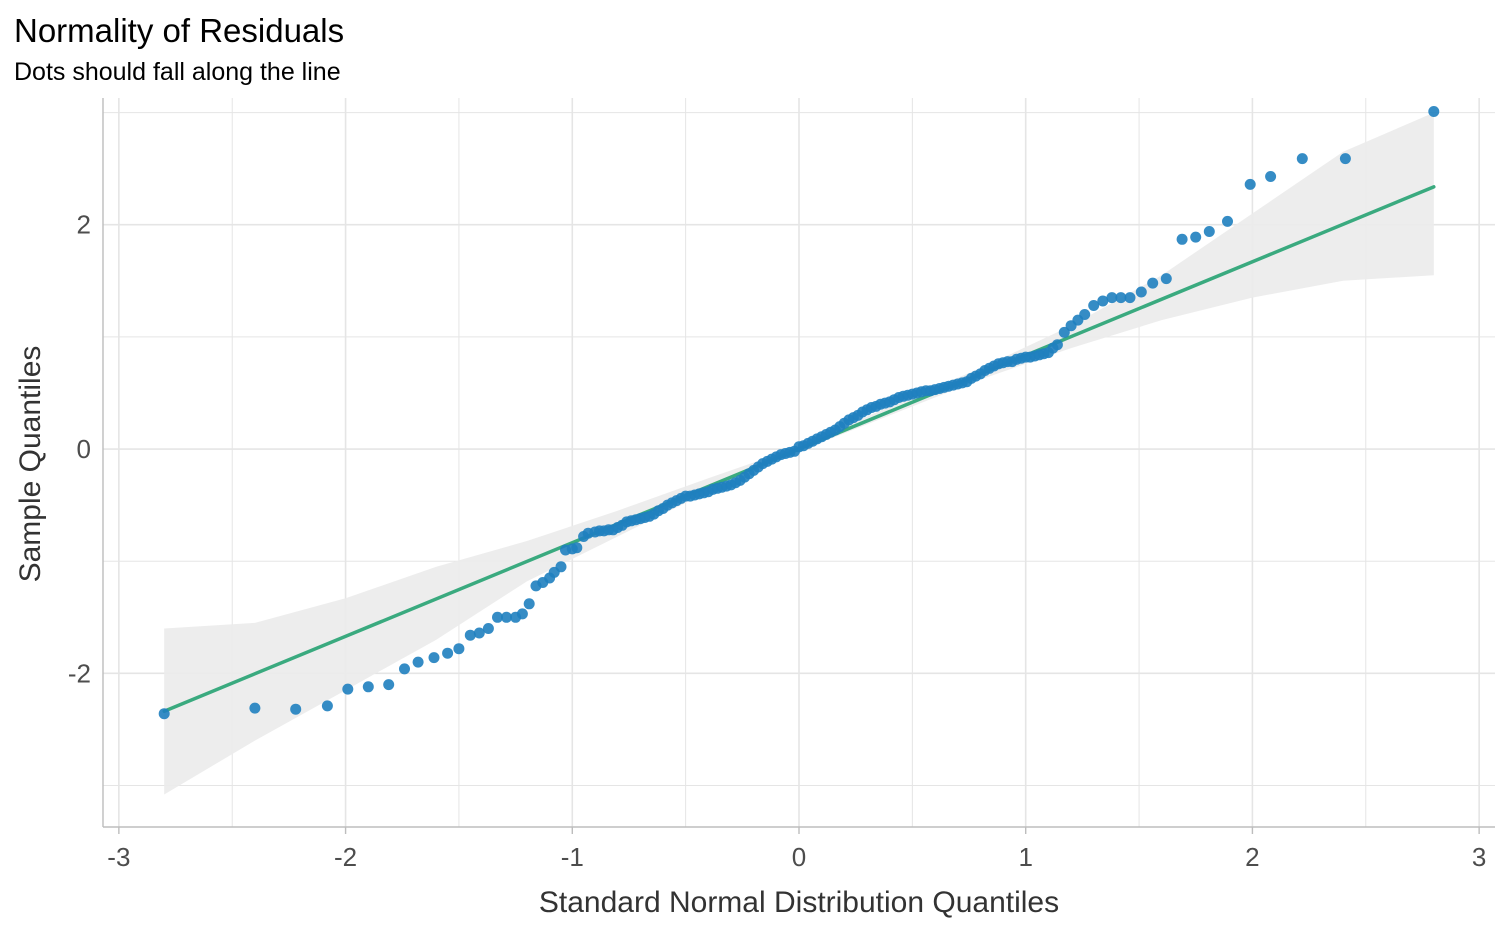 The height and width of the screenshot is (934, 1512). Describe the element at coordinates (572, 857) in the screenshot. I see `x-tick-label: -1` at that location.